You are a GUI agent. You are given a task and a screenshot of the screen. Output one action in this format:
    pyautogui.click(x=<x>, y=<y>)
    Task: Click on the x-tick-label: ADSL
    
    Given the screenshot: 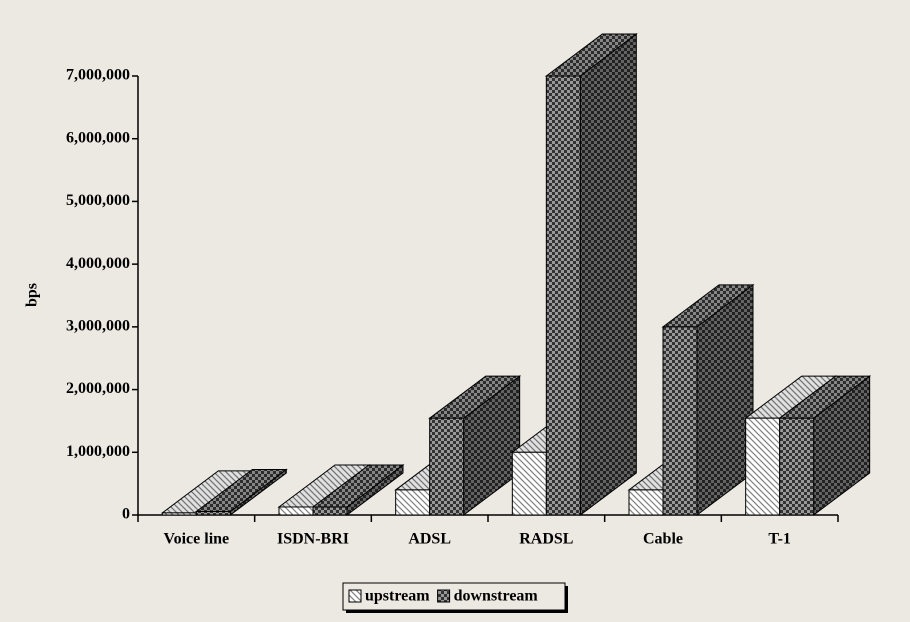 What is the action you would take?
    pyautogui.click(x=429, y=539)
    